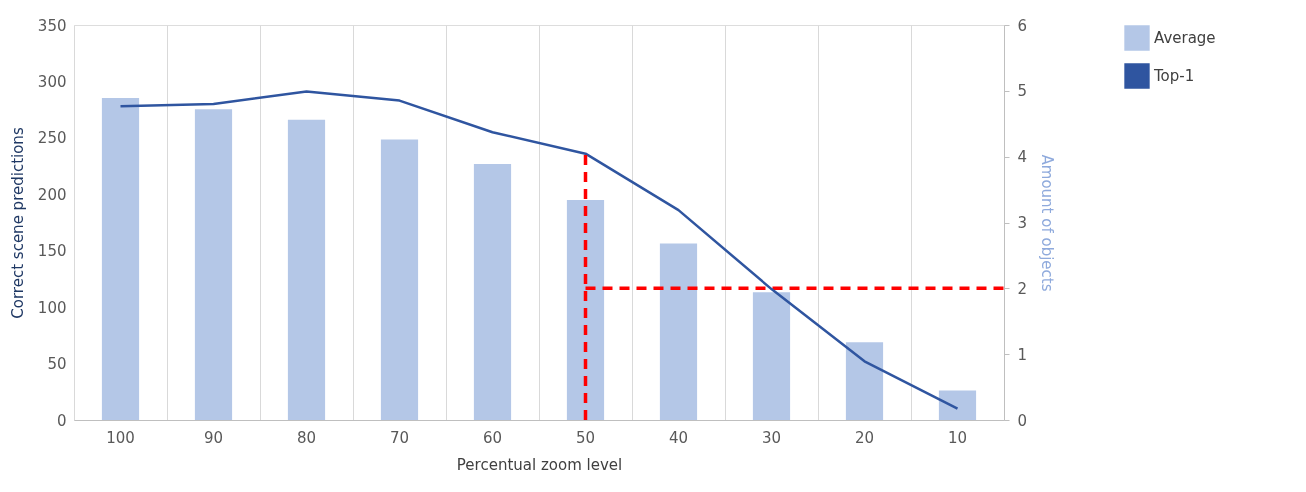 This screenshot has height=492, width=1306. I want to click on x-tick-label: 100, so click(120, 437).